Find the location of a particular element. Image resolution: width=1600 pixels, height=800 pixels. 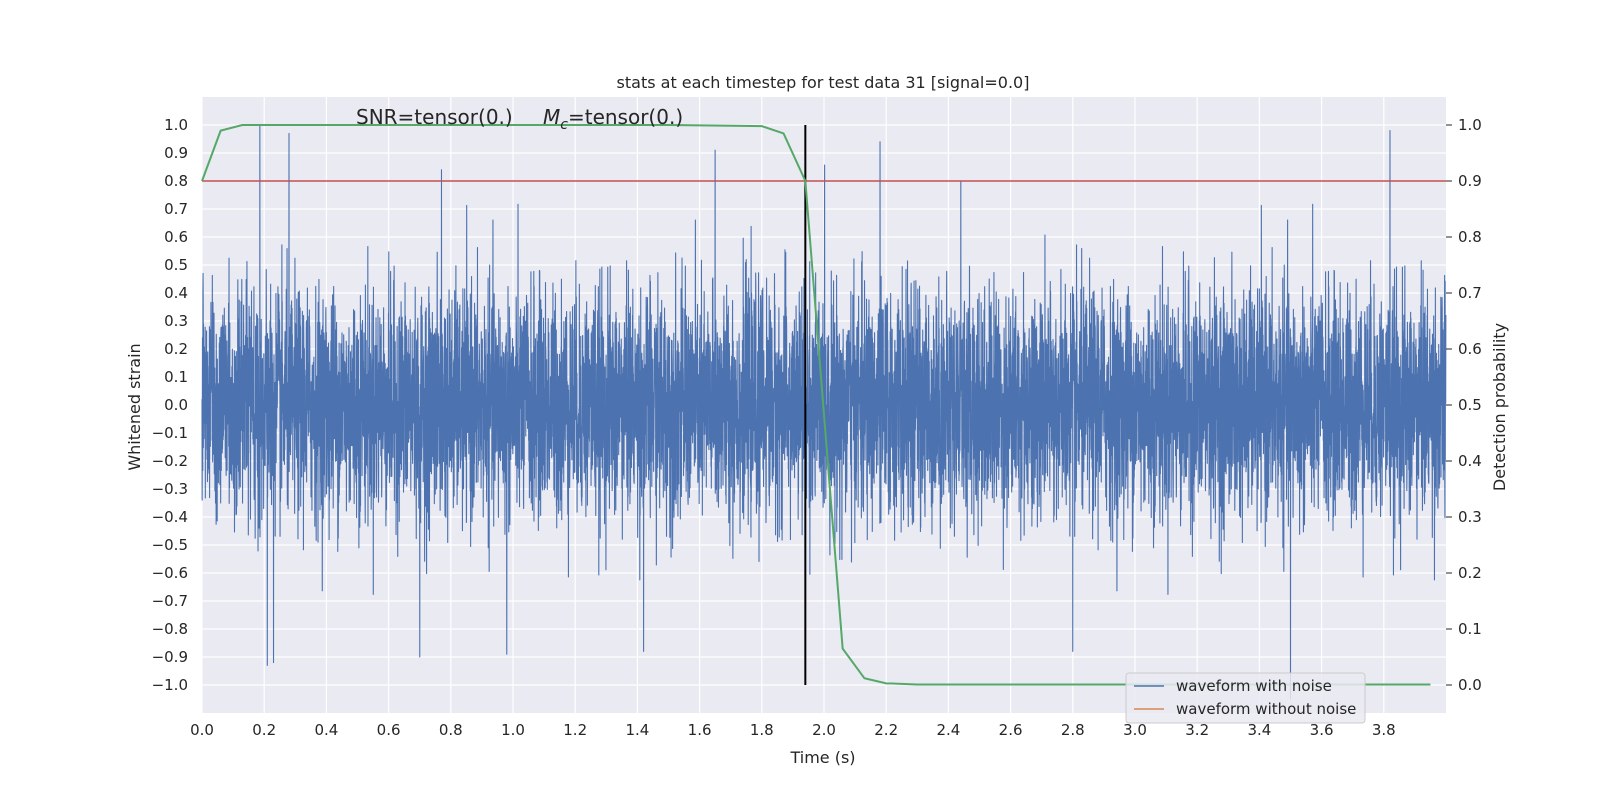

x-tick-label: 0.4 is located at coordinates (326, 730).